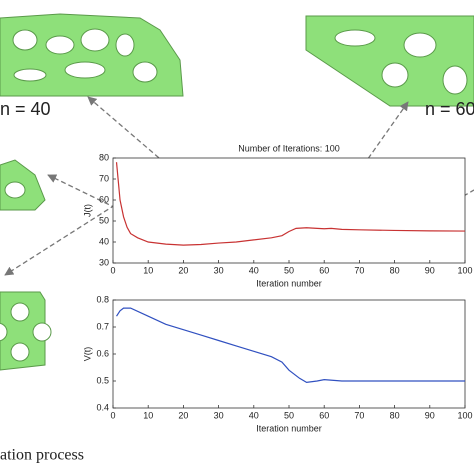 Image resolution: width=474 pixels, height=474 pixels. What do you see at coordinates (102, 299) in the screenshot?
I see `y-tick-label: 0.8` at bounding box center [102, 299].